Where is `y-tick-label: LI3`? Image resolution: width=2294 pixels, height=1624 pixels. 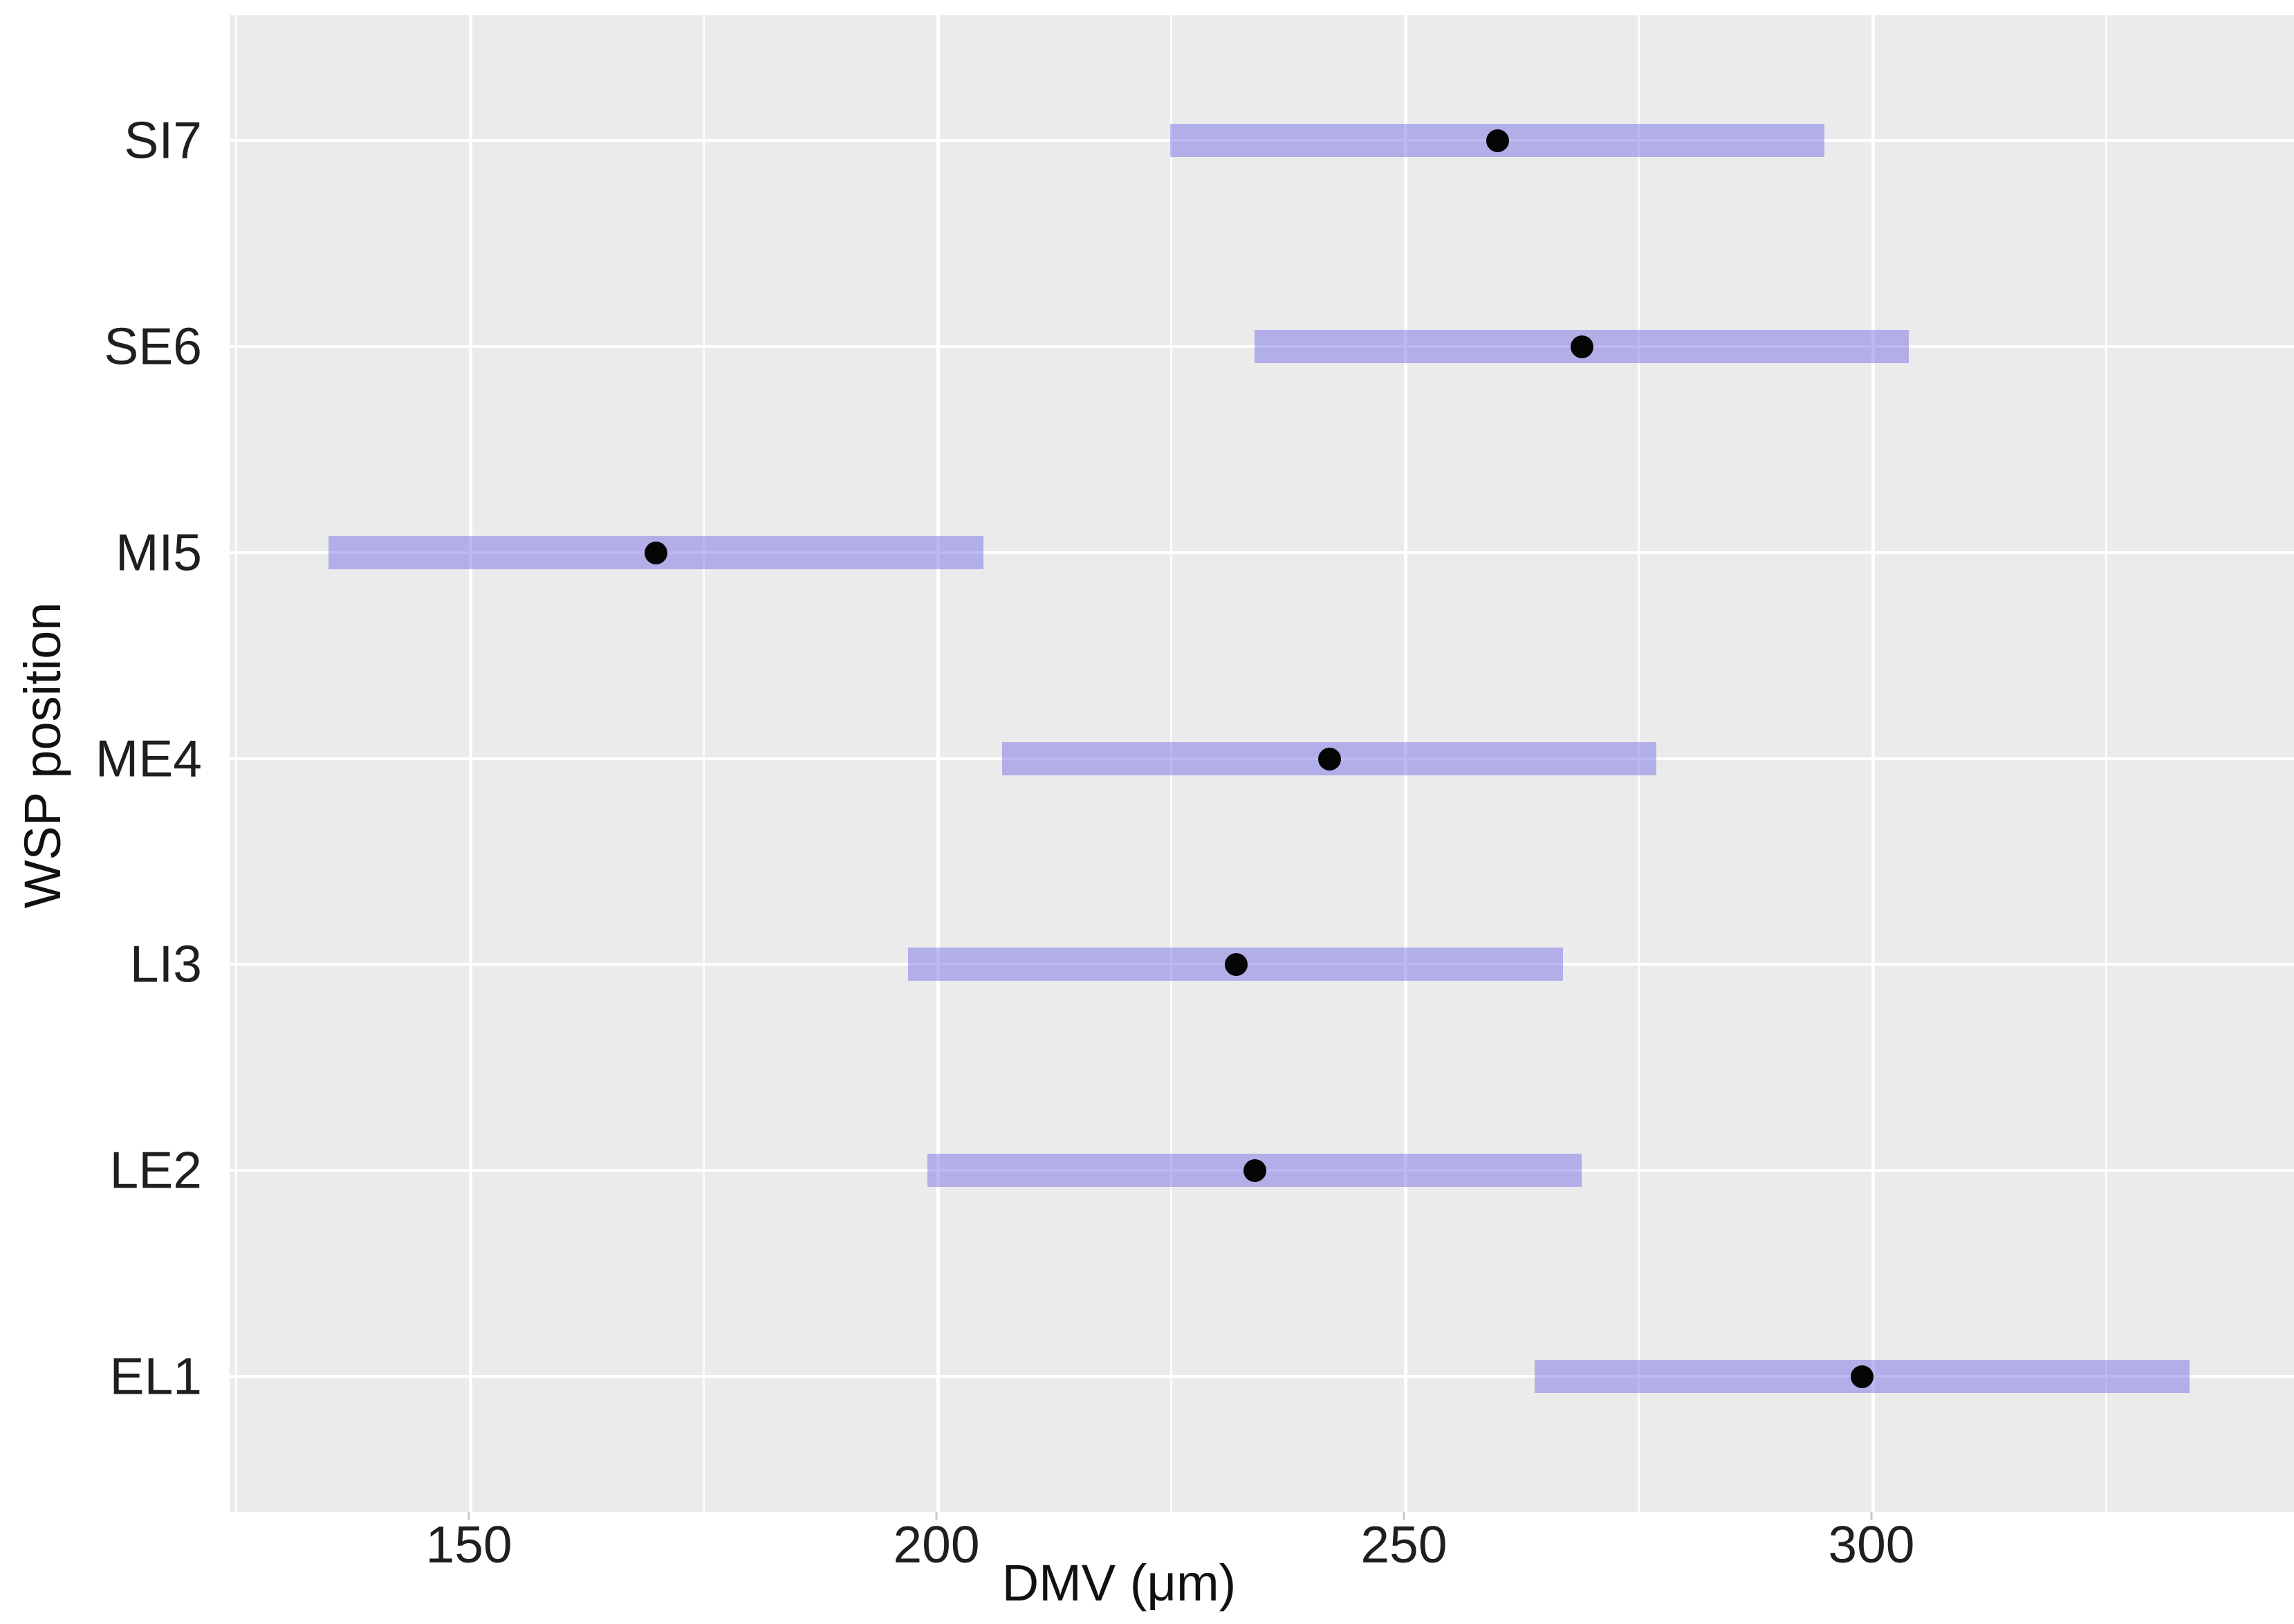 y-tick-label: LI3 is located at coordinates (165, 963).